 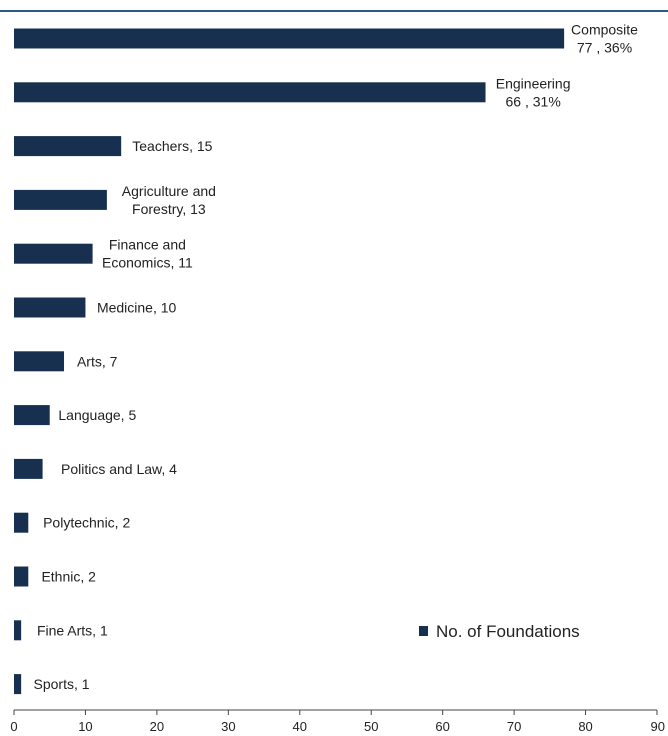 What do you see at coordinates (62, 684) in the screenshot?
I see `data-label-sports: Sports, 1` at bounding box center [62, 684].